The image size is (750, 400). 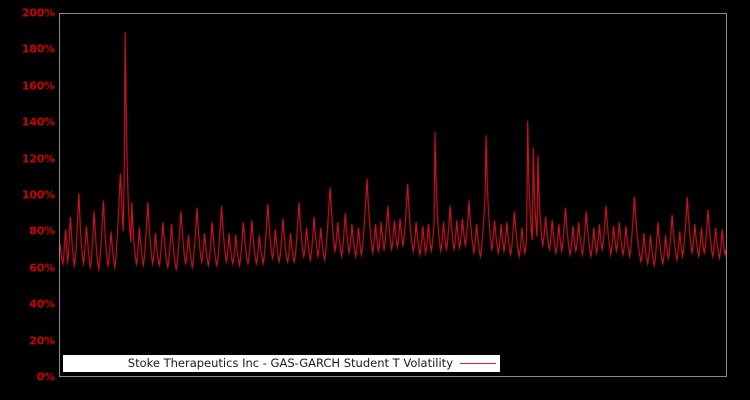 What do you see at coordinates (42, 341) in the screenshot?
I see `y-tick-label: 20%` at bounding box center [42, 341].